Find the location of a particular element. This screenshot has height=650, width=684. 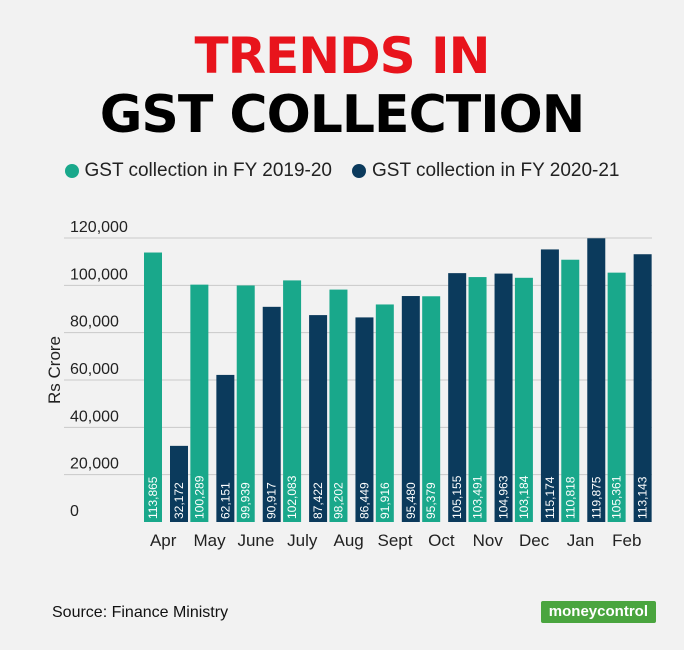

bar-value-label: 98,202 is located at coordinates (338, 500).